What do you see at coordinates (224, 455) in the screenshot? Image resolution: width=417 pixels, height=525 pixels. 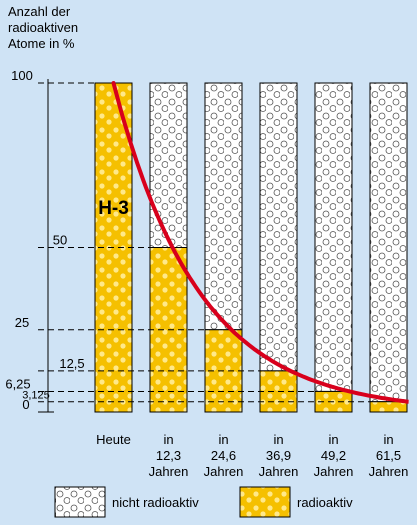 I see `x-tick-label: in 24,6 Jahren` at bounding box center [224, 455].